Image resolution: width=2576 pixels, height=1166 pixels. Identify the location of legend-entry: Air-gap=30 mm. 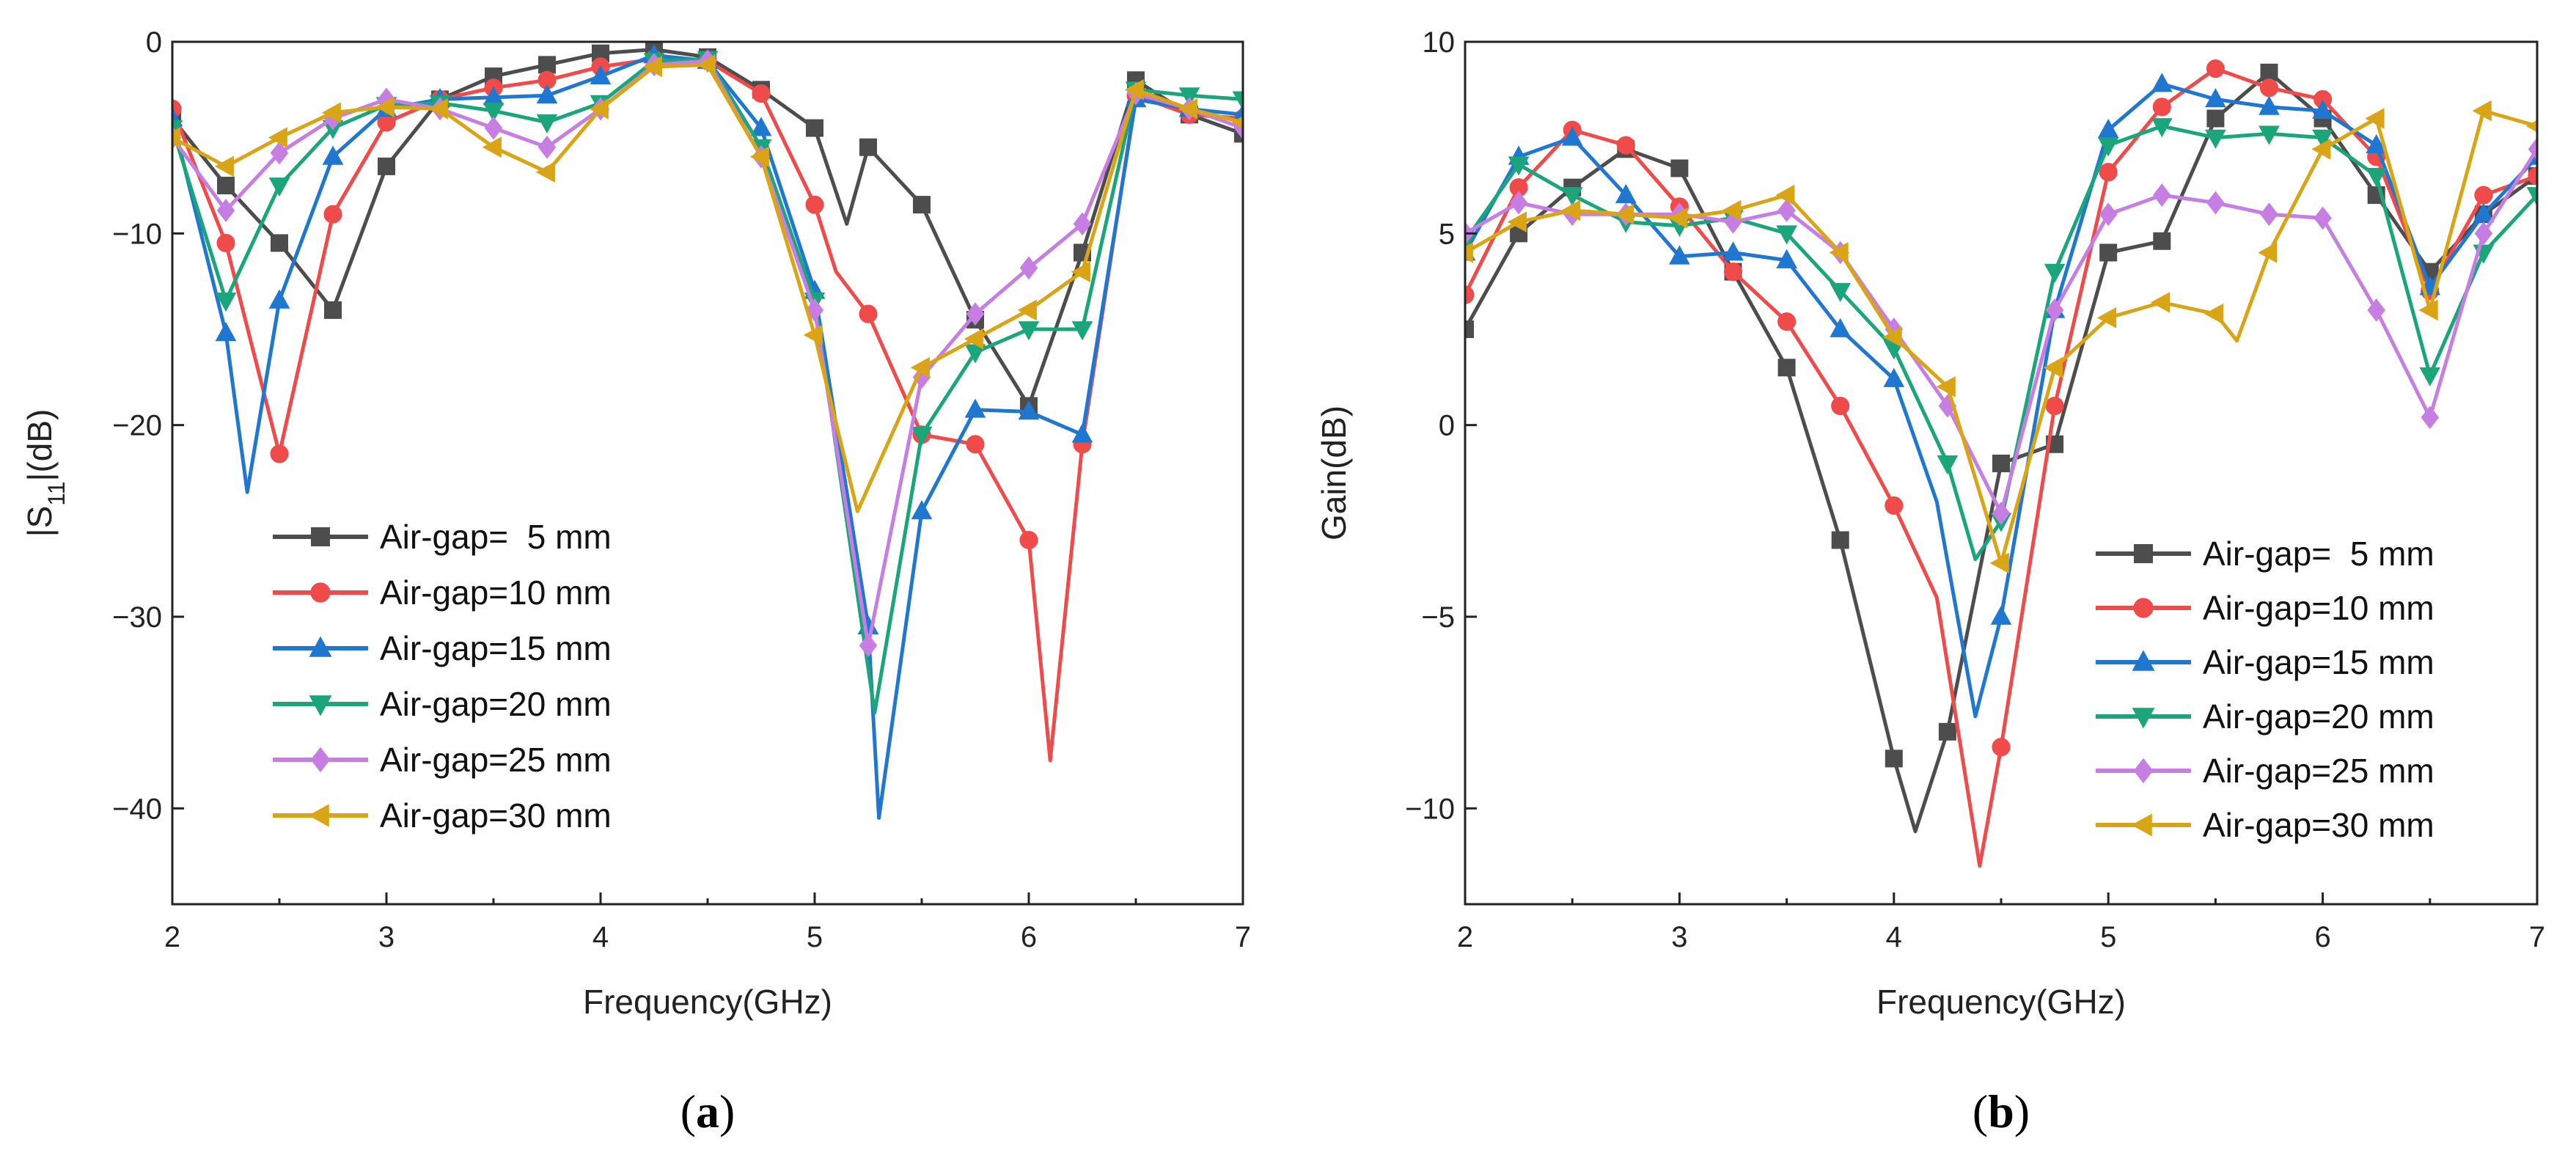
(496, 815).